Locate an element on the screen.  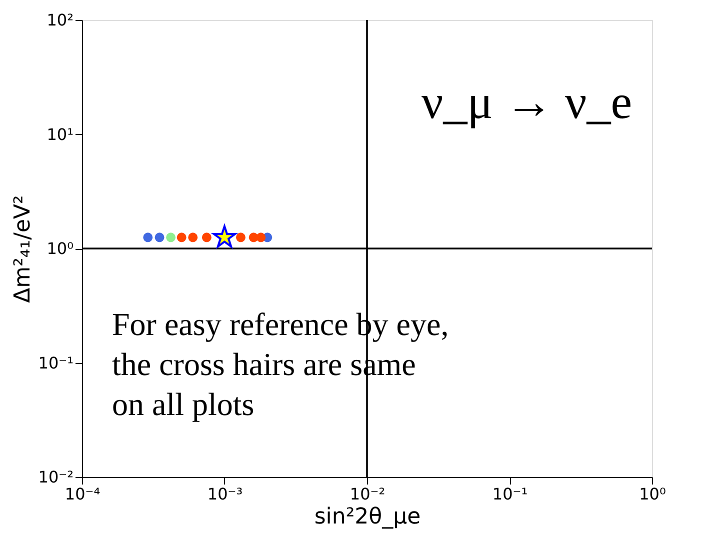
x-tick-label: 10⁰ is located at coordinates (652, 494).